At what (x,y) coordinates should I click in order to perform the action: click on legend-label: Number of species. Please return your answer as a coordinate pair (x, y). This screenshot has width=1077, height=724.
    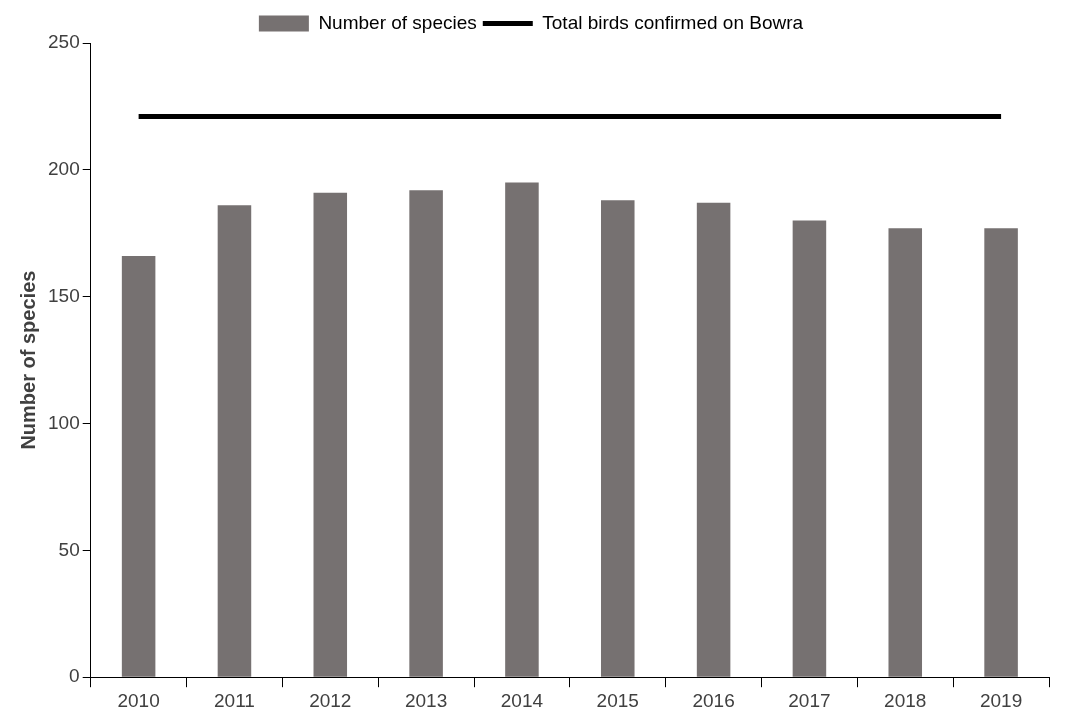
    Looking at the image, I should click on (397, 22).